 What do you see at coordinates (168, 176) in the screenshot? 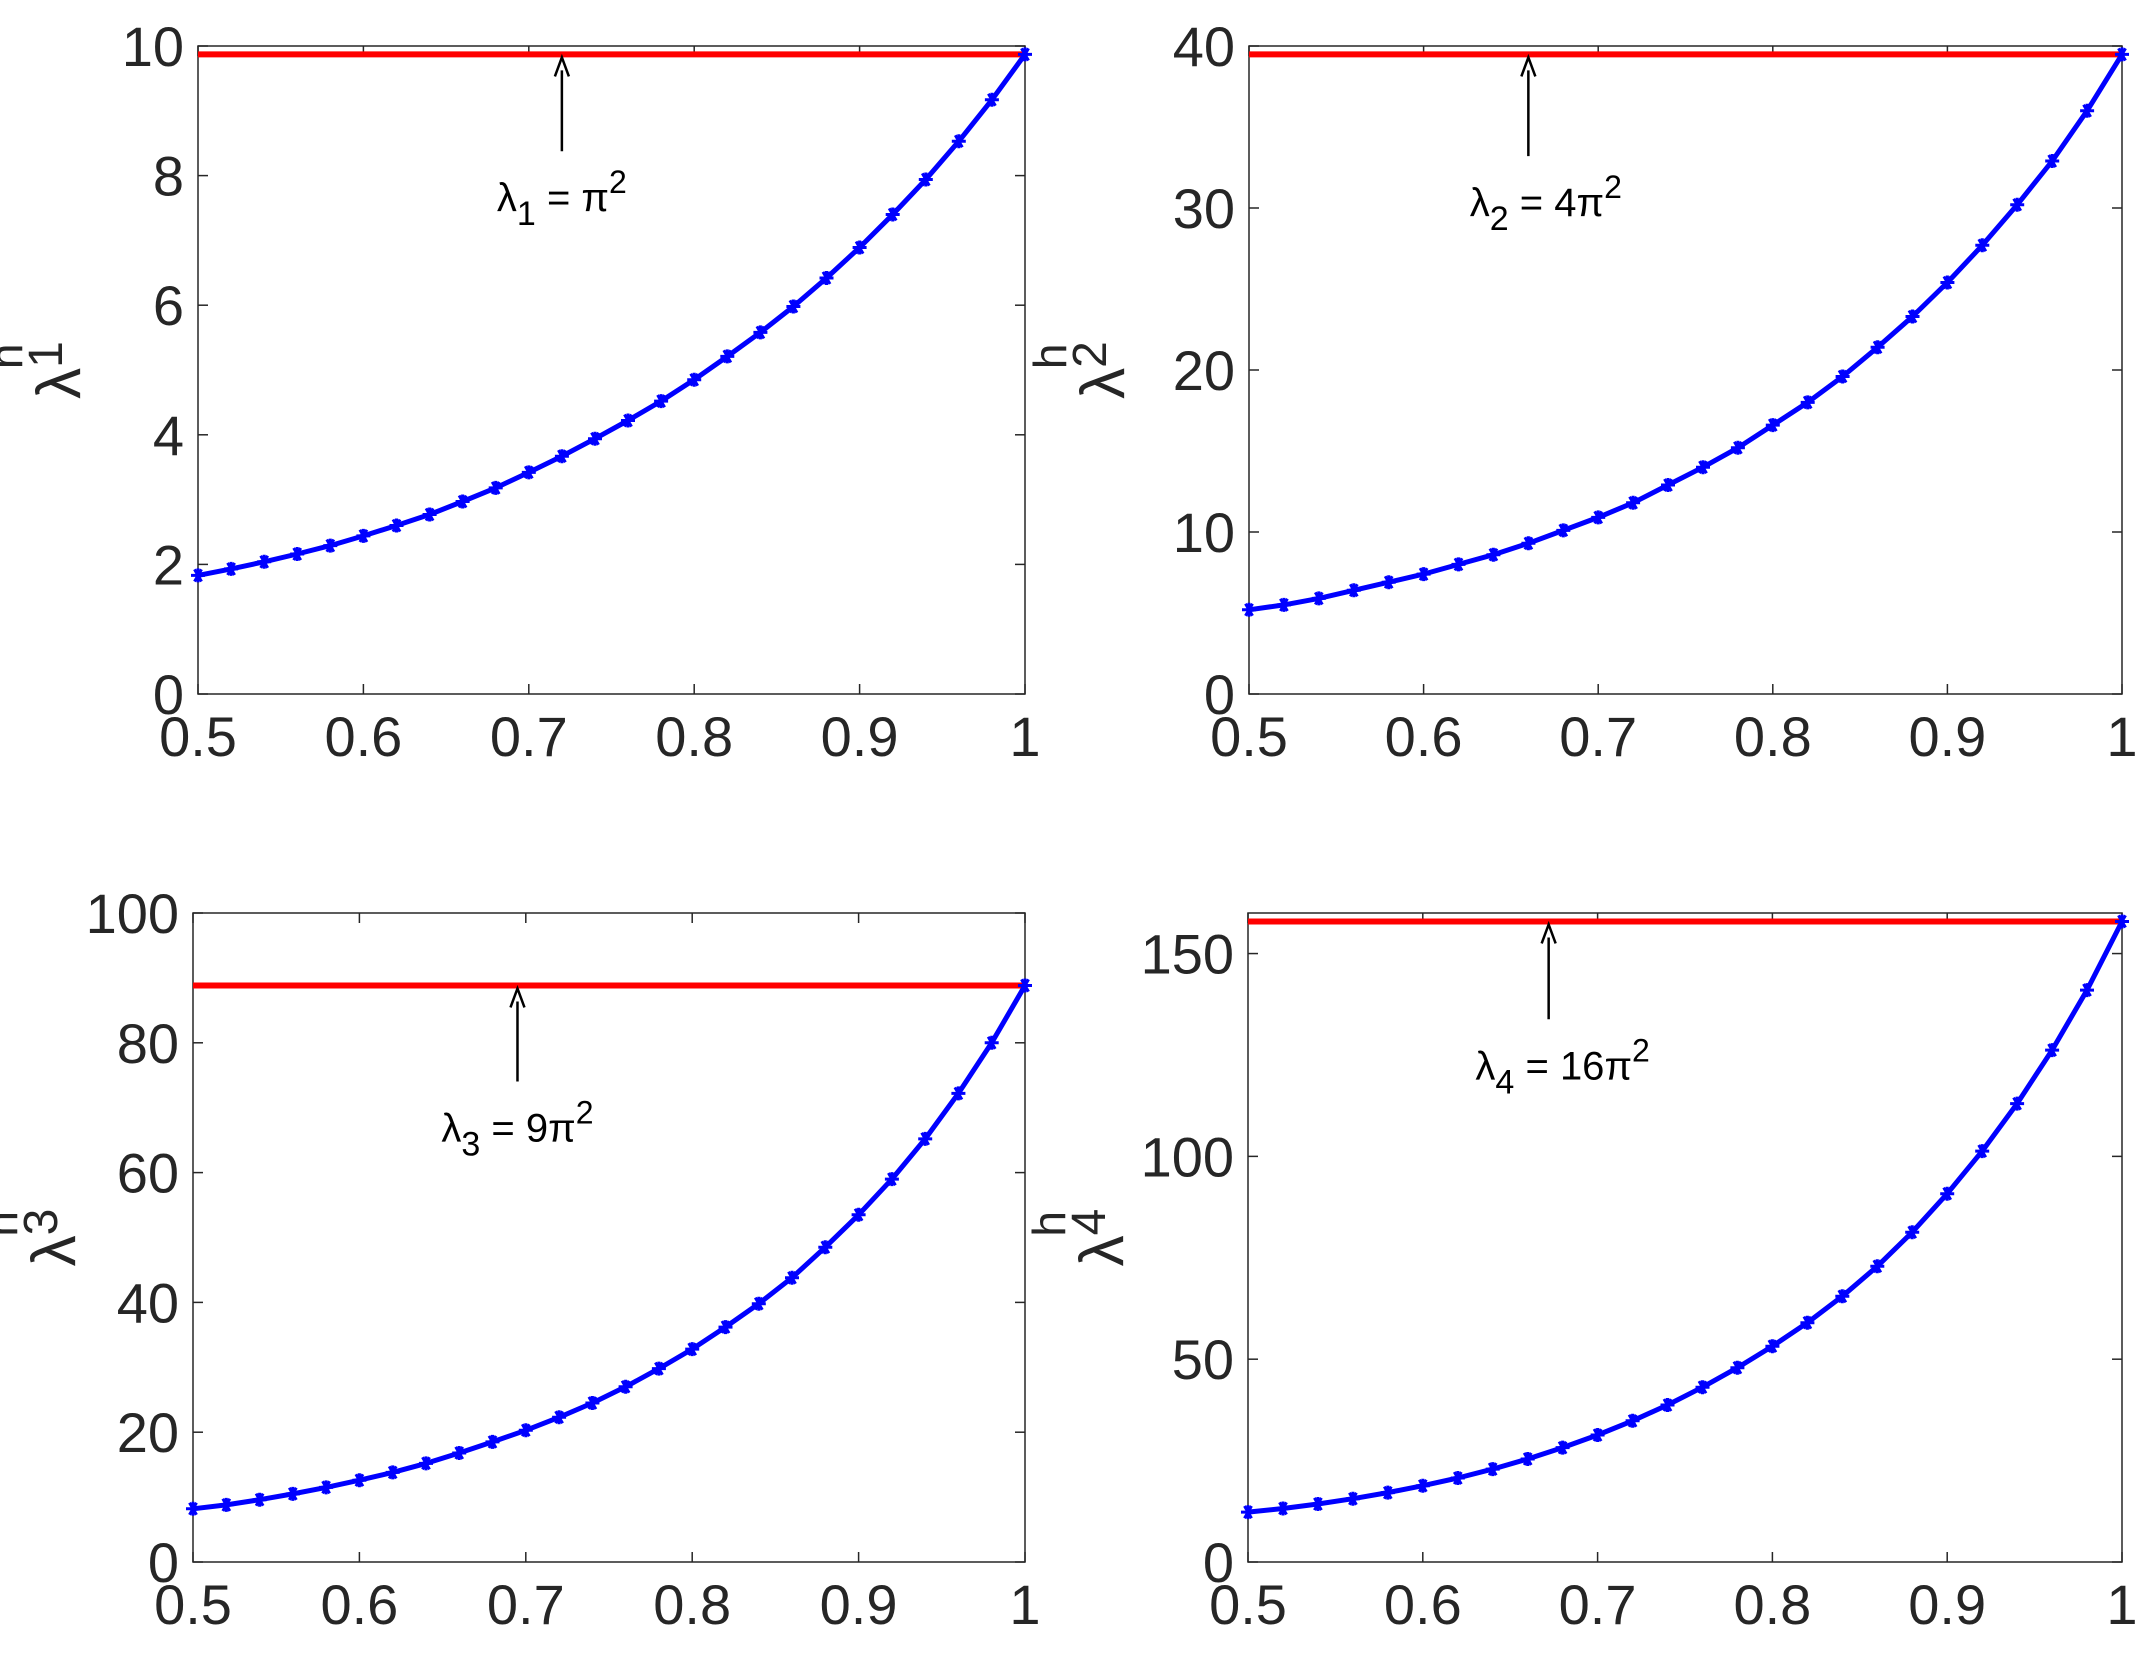
I see `y-tick-label: 8` at bounding box center [168, 176].